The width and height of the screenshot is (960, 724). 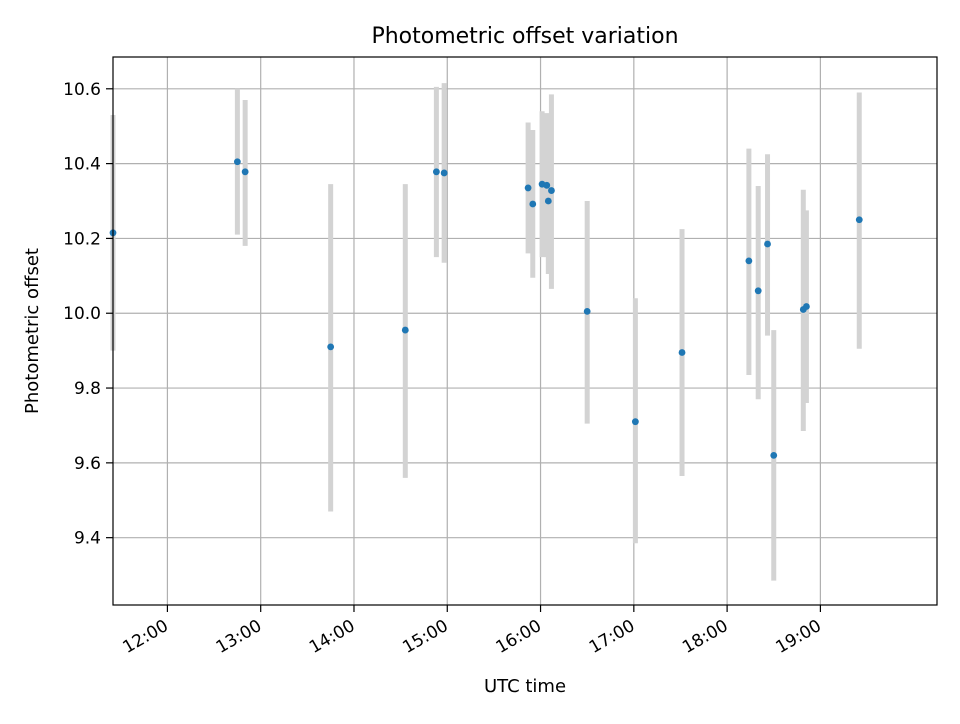 I want to click on y-tick-label: 9.6, so click(x=87, y=464).